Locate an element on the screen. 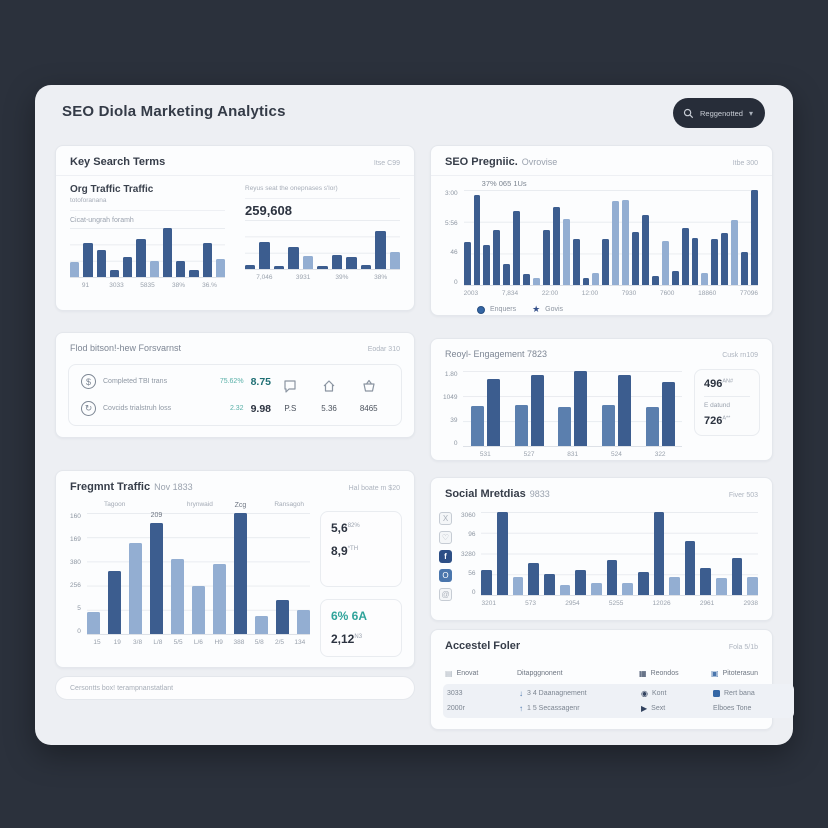 The width and height of the screenshot is (828, 828). metric-label: Cicat-ungrah foramh is located at coordinates (102, 220).